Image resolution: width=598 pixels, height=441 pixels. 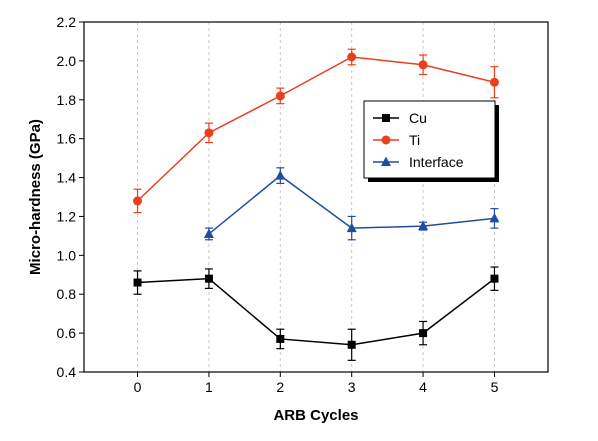 I want to click on y-tick-label-8: 2.0, so click(x=67, y=61).